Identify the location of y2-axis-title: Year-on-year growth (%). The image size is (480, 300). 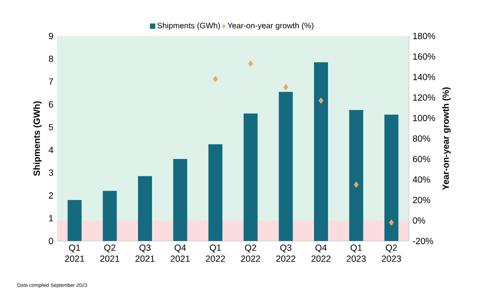
(446, 138).